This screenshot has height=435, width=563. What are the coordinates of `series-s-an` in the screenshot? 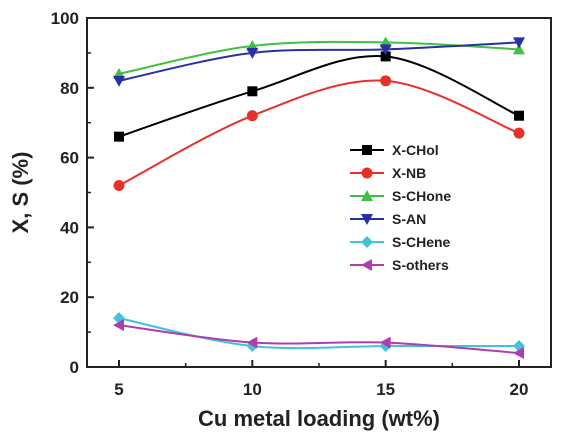 It's located at (319, 62).